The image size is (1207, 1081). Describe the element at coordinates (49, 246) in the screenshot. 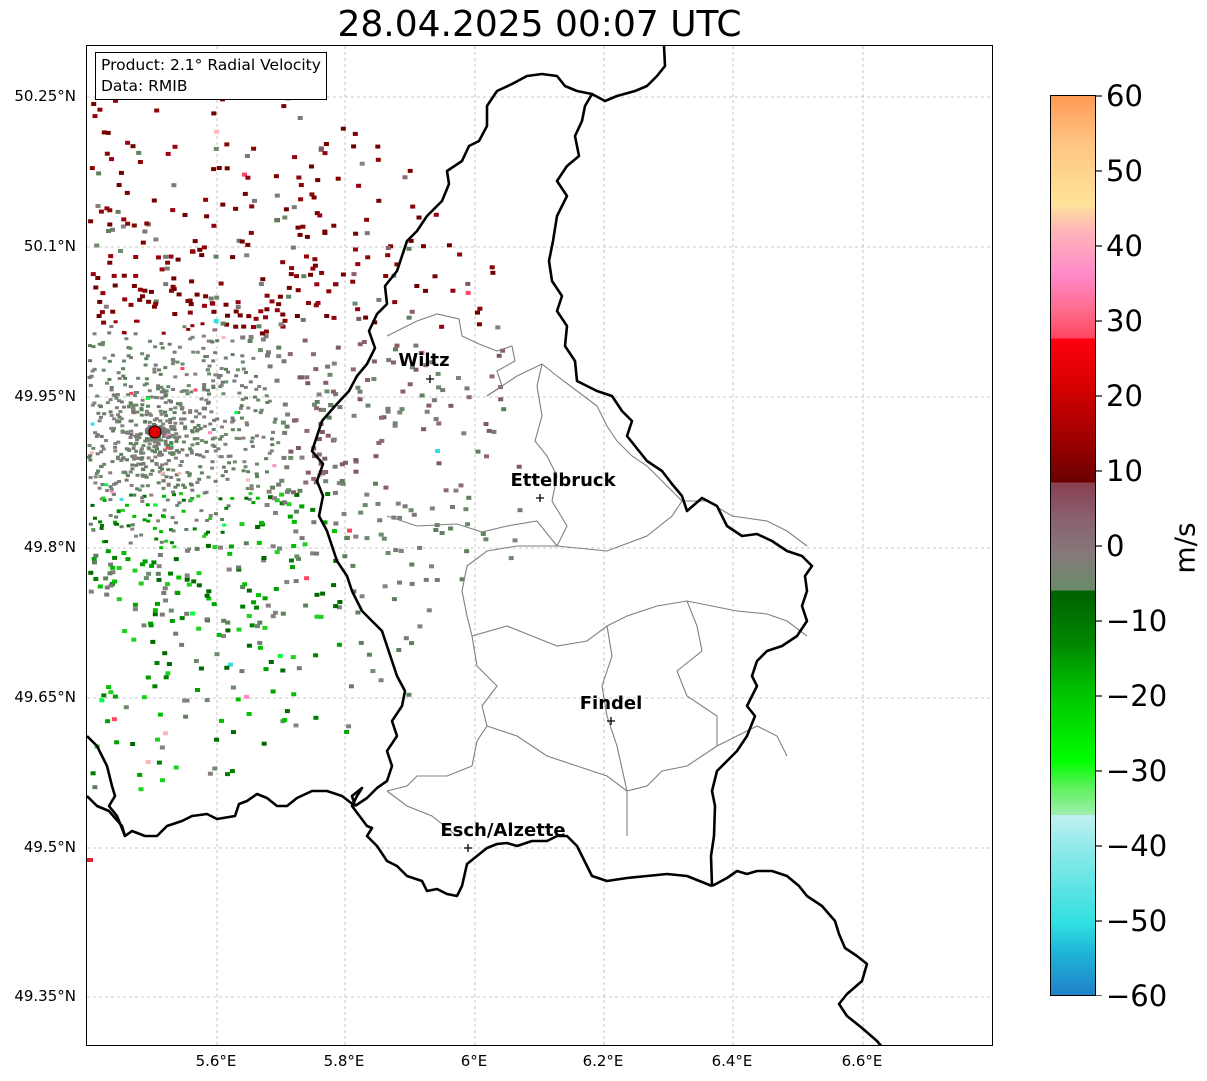

I see `lat-tick: 50.1°N` at that location.